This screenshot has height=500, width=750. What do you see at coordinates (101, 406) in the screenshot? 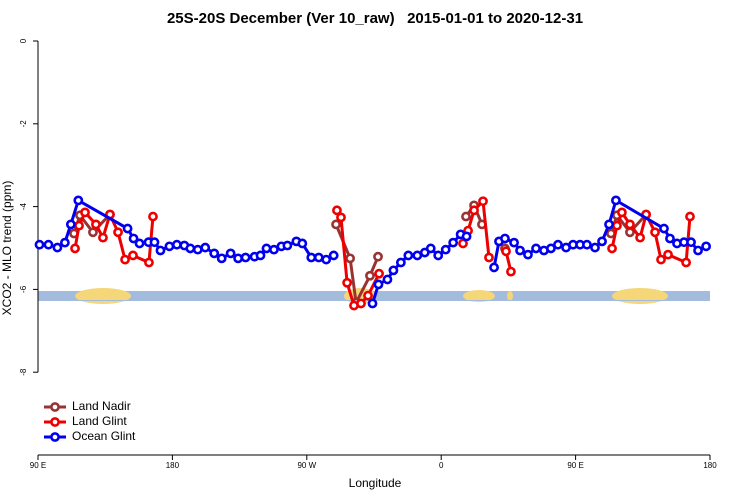
I see `legend-label: Land Nadir` at bounding box center [101, 406].